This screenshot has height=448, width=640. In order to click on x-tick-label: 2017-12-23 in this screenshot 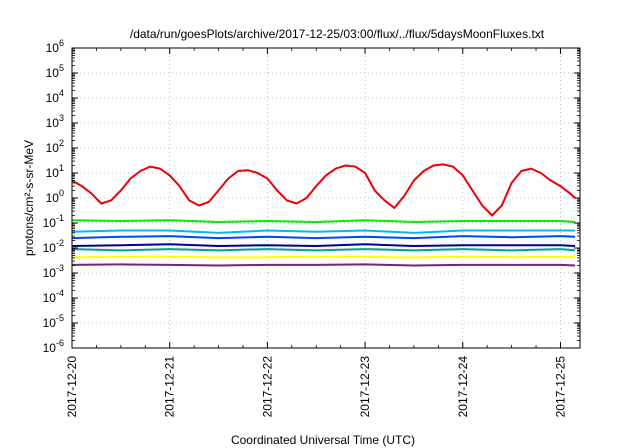, I will do `click(365, 387)`.